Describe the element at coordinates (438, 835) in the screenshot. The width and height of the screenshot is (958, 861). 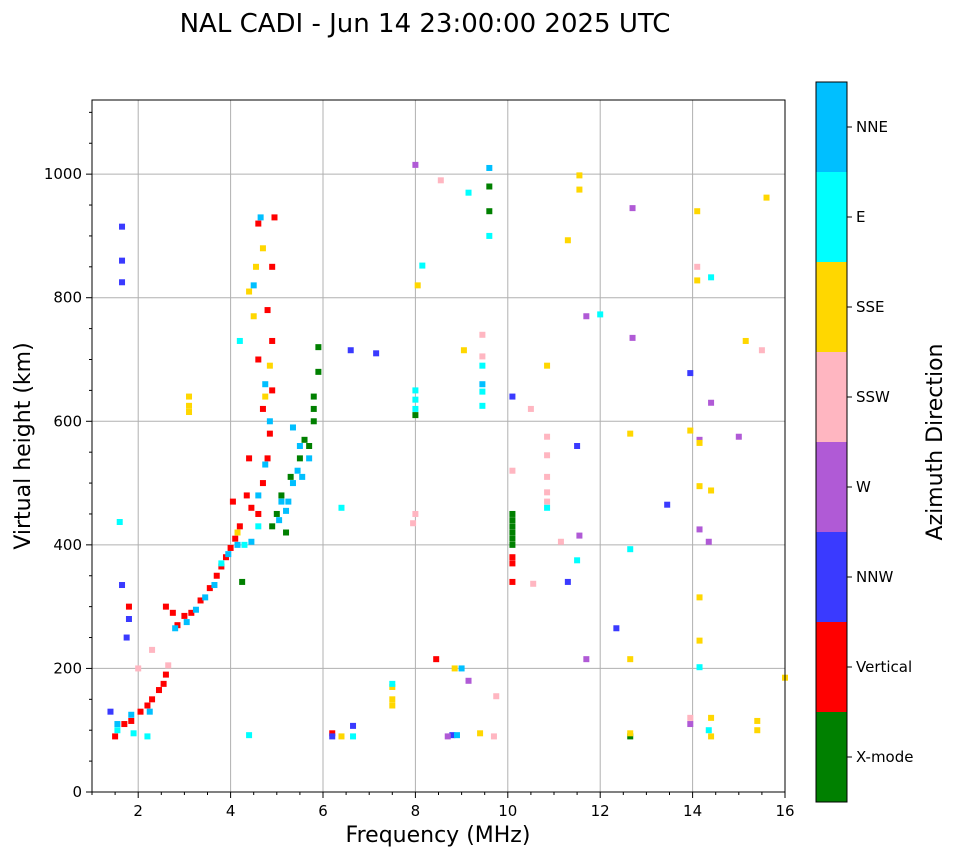
I see `x-axis-label: Frequency (MHz)` at that location.